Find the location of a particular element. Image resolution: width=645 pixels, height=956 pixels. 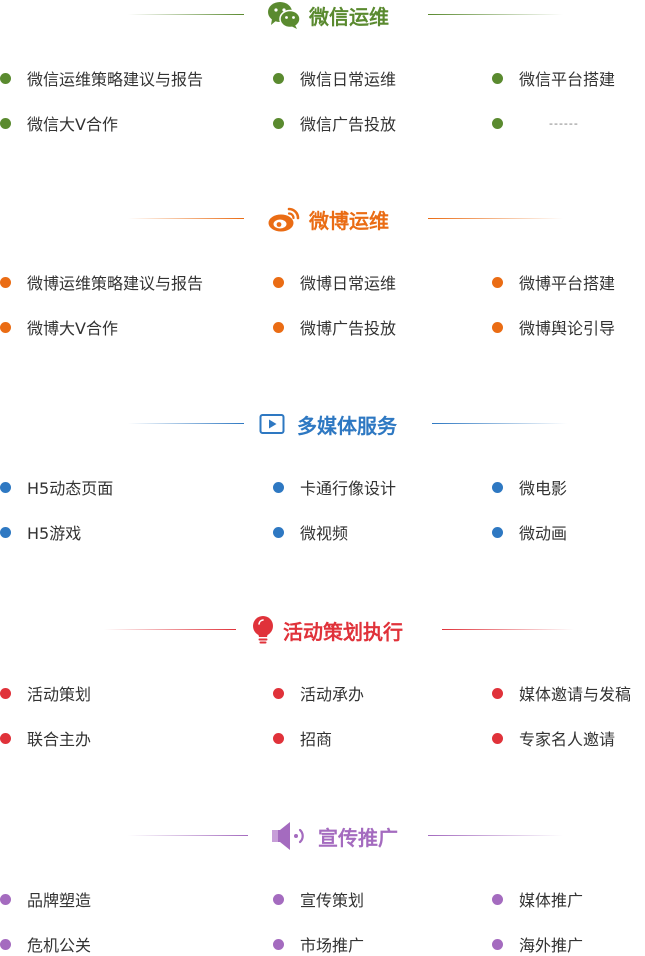

section-title-text: 多媒体服务 is located at coordinates (347, 425).